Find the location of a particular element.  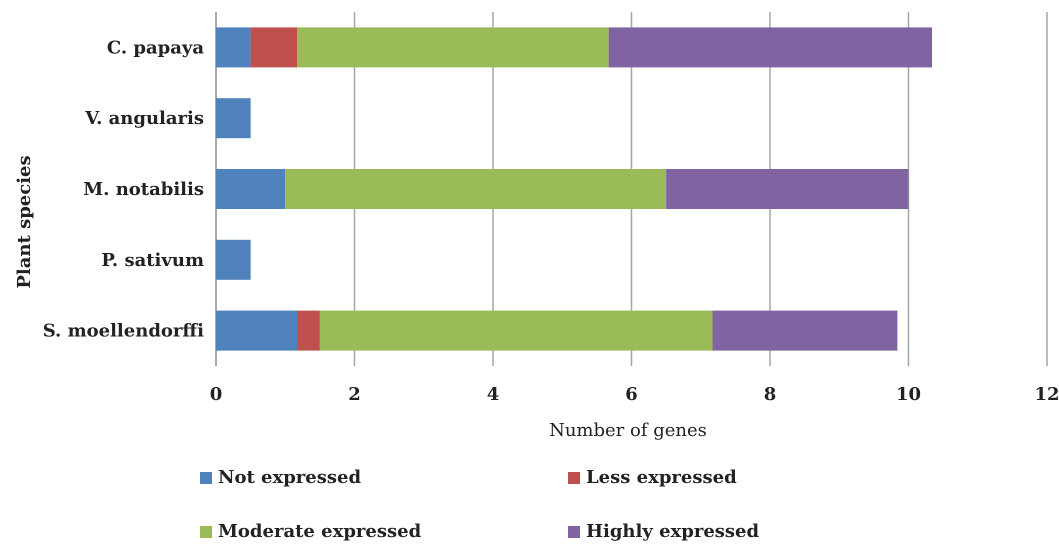

category-label: S. moellendorffi is located at coordinates (123, 331).